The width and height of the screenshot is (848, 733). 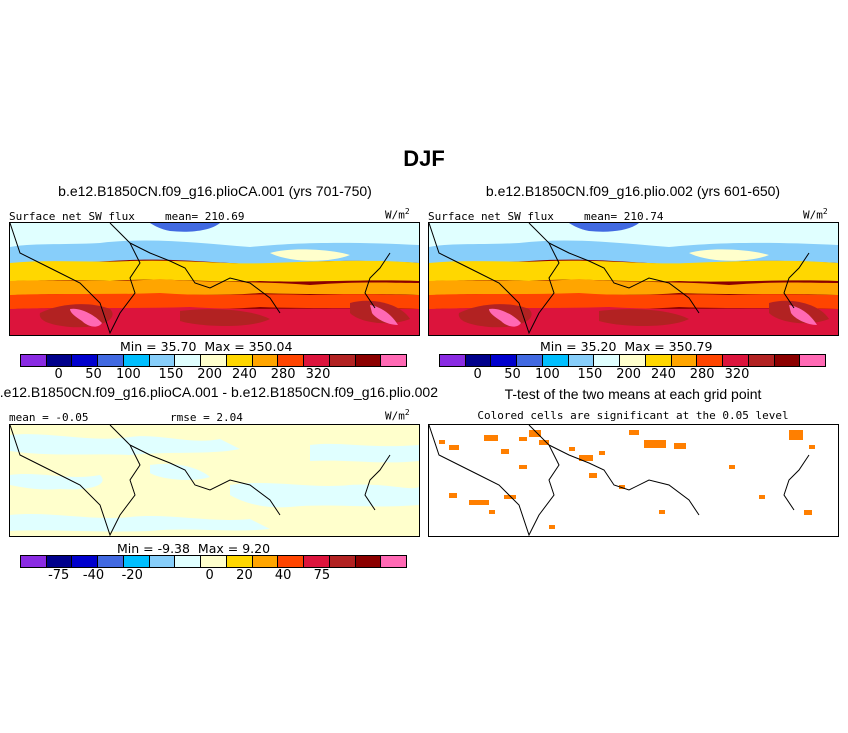 What do you see at coordinates (397, 214) in the screenshot?
I see `units-top-left: W/m2` at bounding box center [397, 214].